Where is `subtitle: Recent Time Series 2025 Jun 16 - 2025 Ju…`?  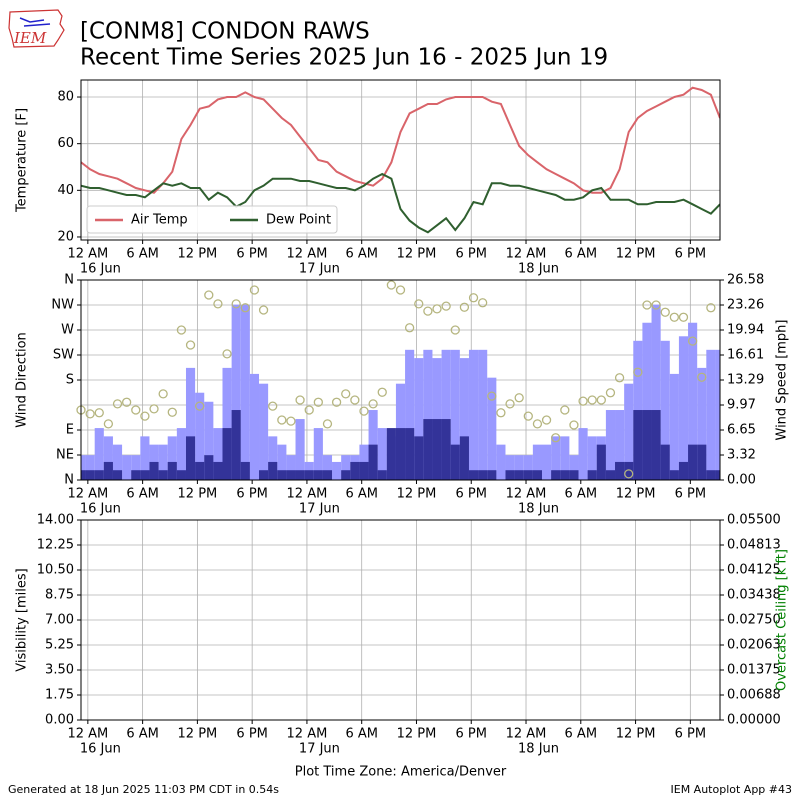 subtitle: Recent Time Series 2025 Jun 16 - 2025 Ju… is located at coordinates (344, 58).